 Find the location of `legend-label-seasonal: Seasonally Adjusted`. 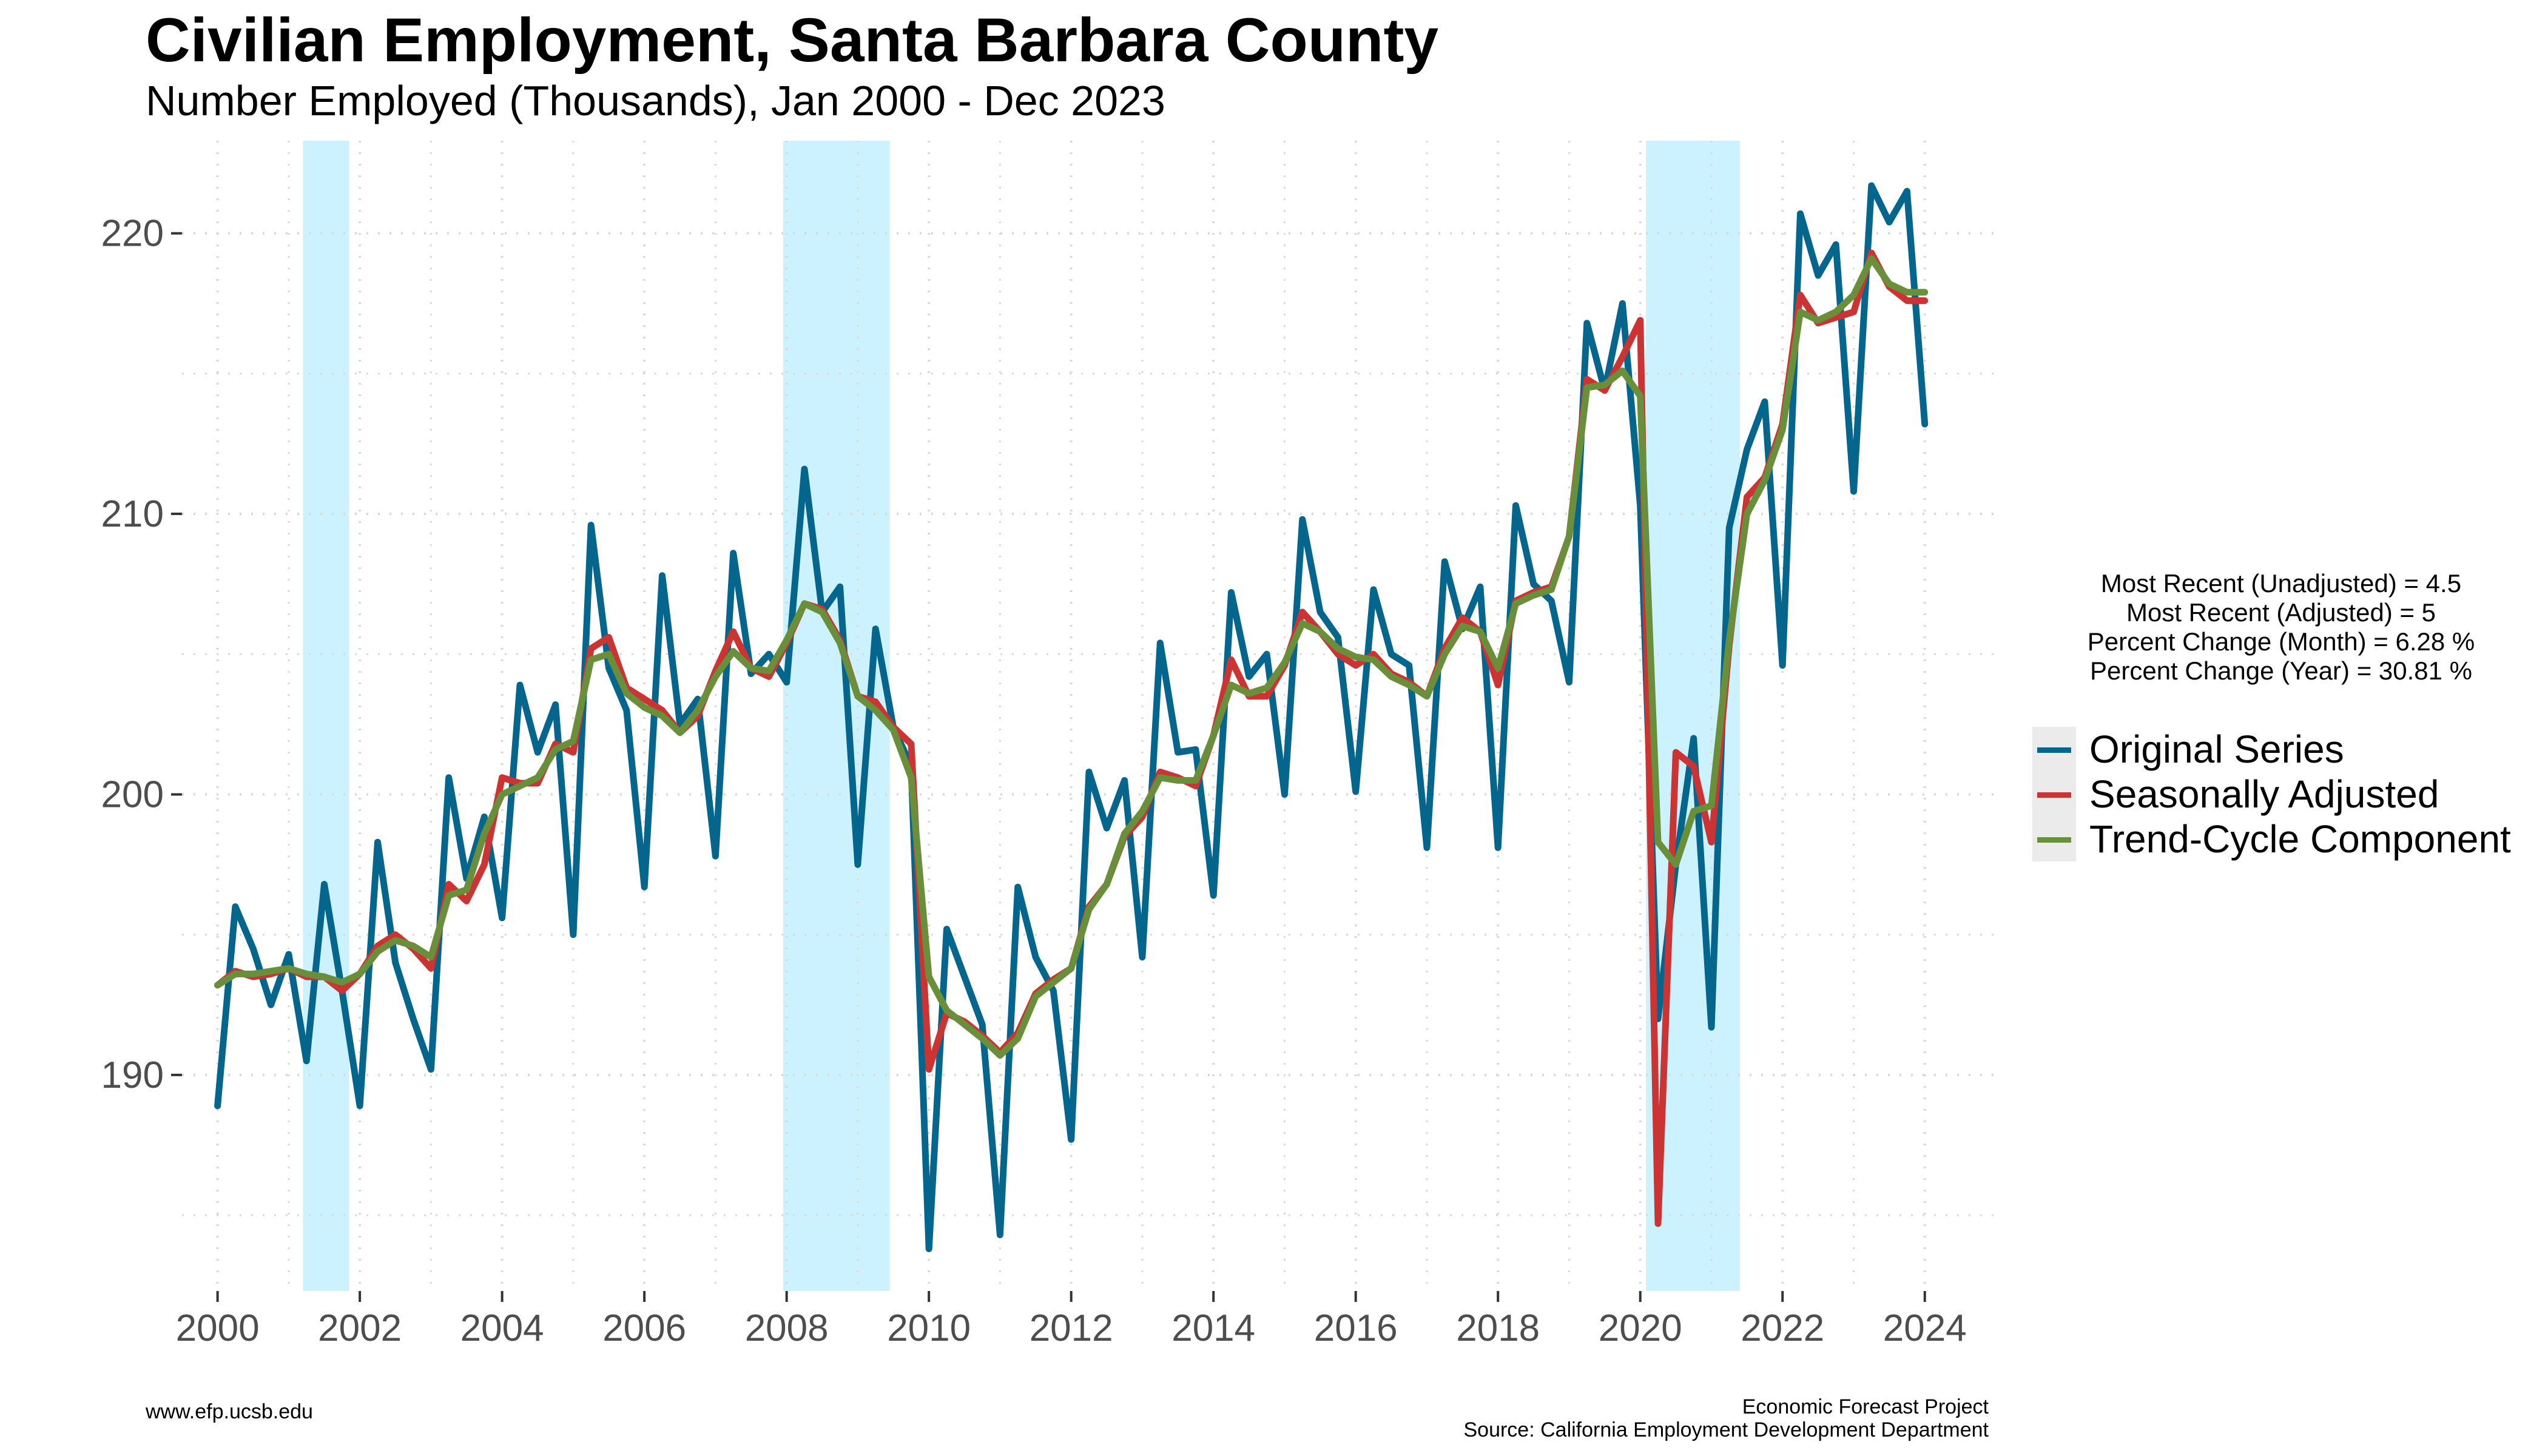

legend-label-seasonal: Seasonally Adjusted is located at coordinates (2264, 794).